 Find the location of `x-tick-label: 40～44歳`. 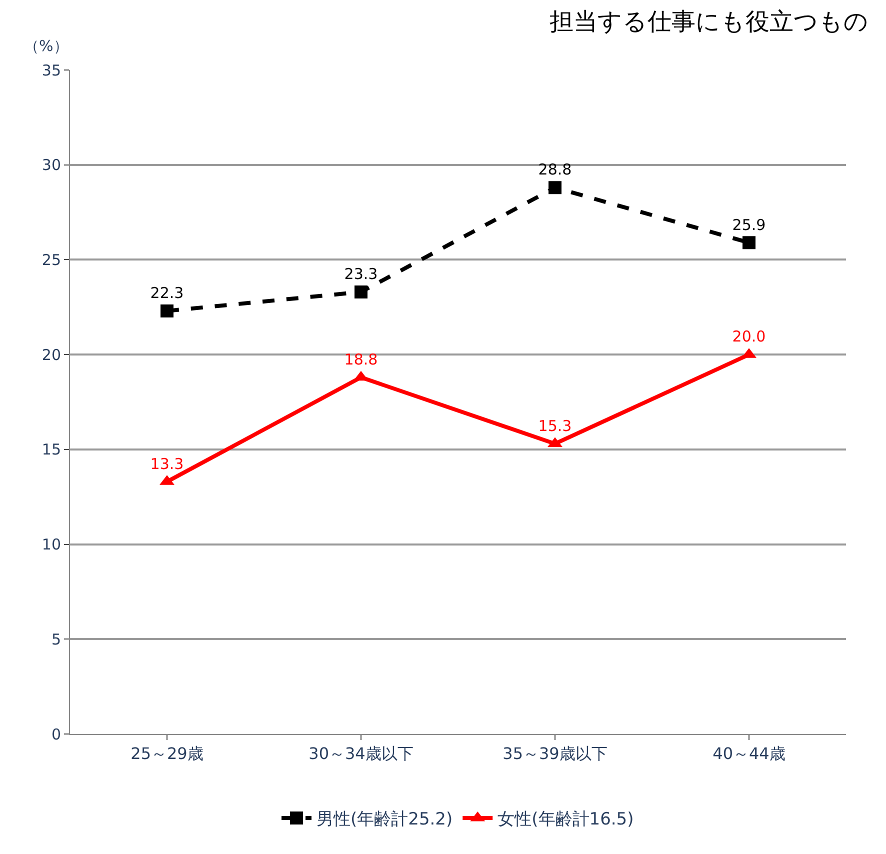

x-tick-label: 40～44歳 is located at coordinates (749, 754).